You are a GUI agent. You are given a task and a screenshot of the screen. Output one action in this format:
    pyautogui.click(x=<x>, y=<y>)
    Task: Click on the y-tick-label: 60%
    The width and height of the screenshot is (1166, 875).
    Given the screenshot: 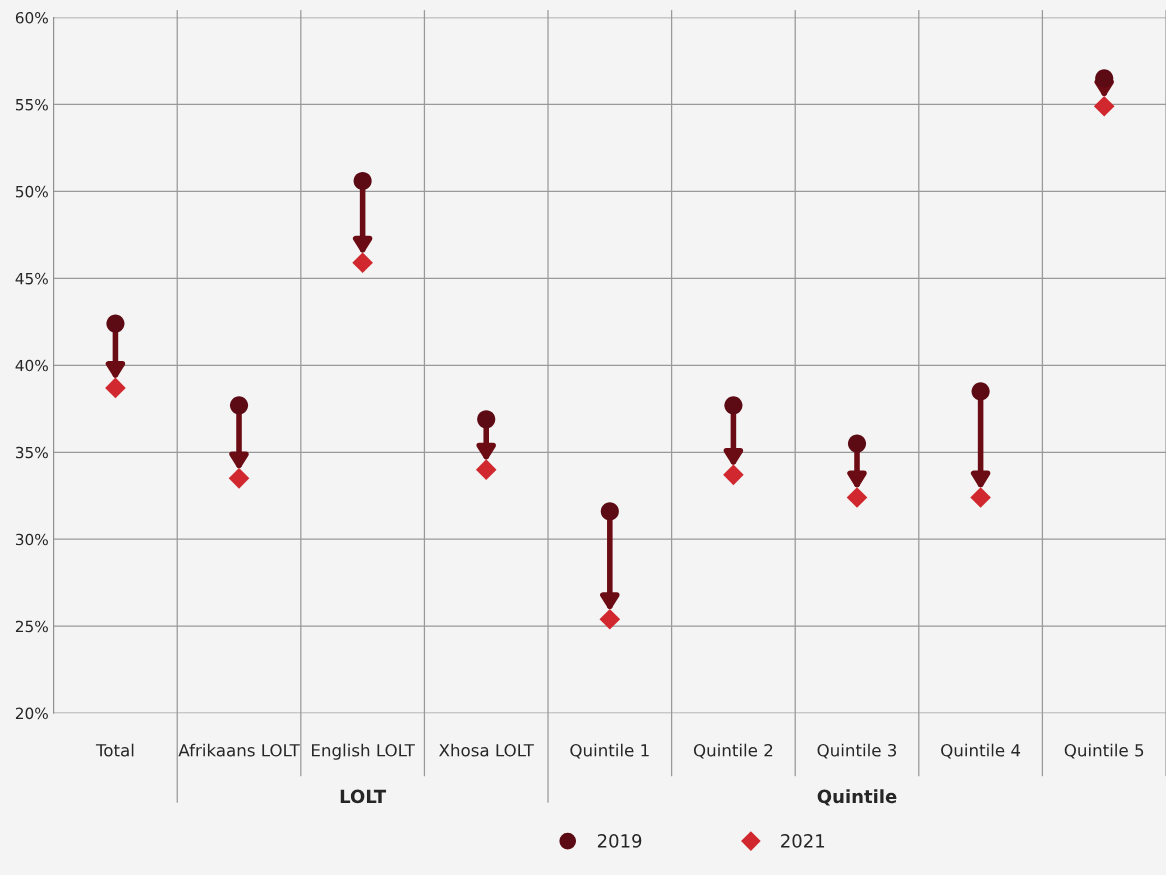 What is the action you would take?
    pyautogui.click(x=31, y=17)
    